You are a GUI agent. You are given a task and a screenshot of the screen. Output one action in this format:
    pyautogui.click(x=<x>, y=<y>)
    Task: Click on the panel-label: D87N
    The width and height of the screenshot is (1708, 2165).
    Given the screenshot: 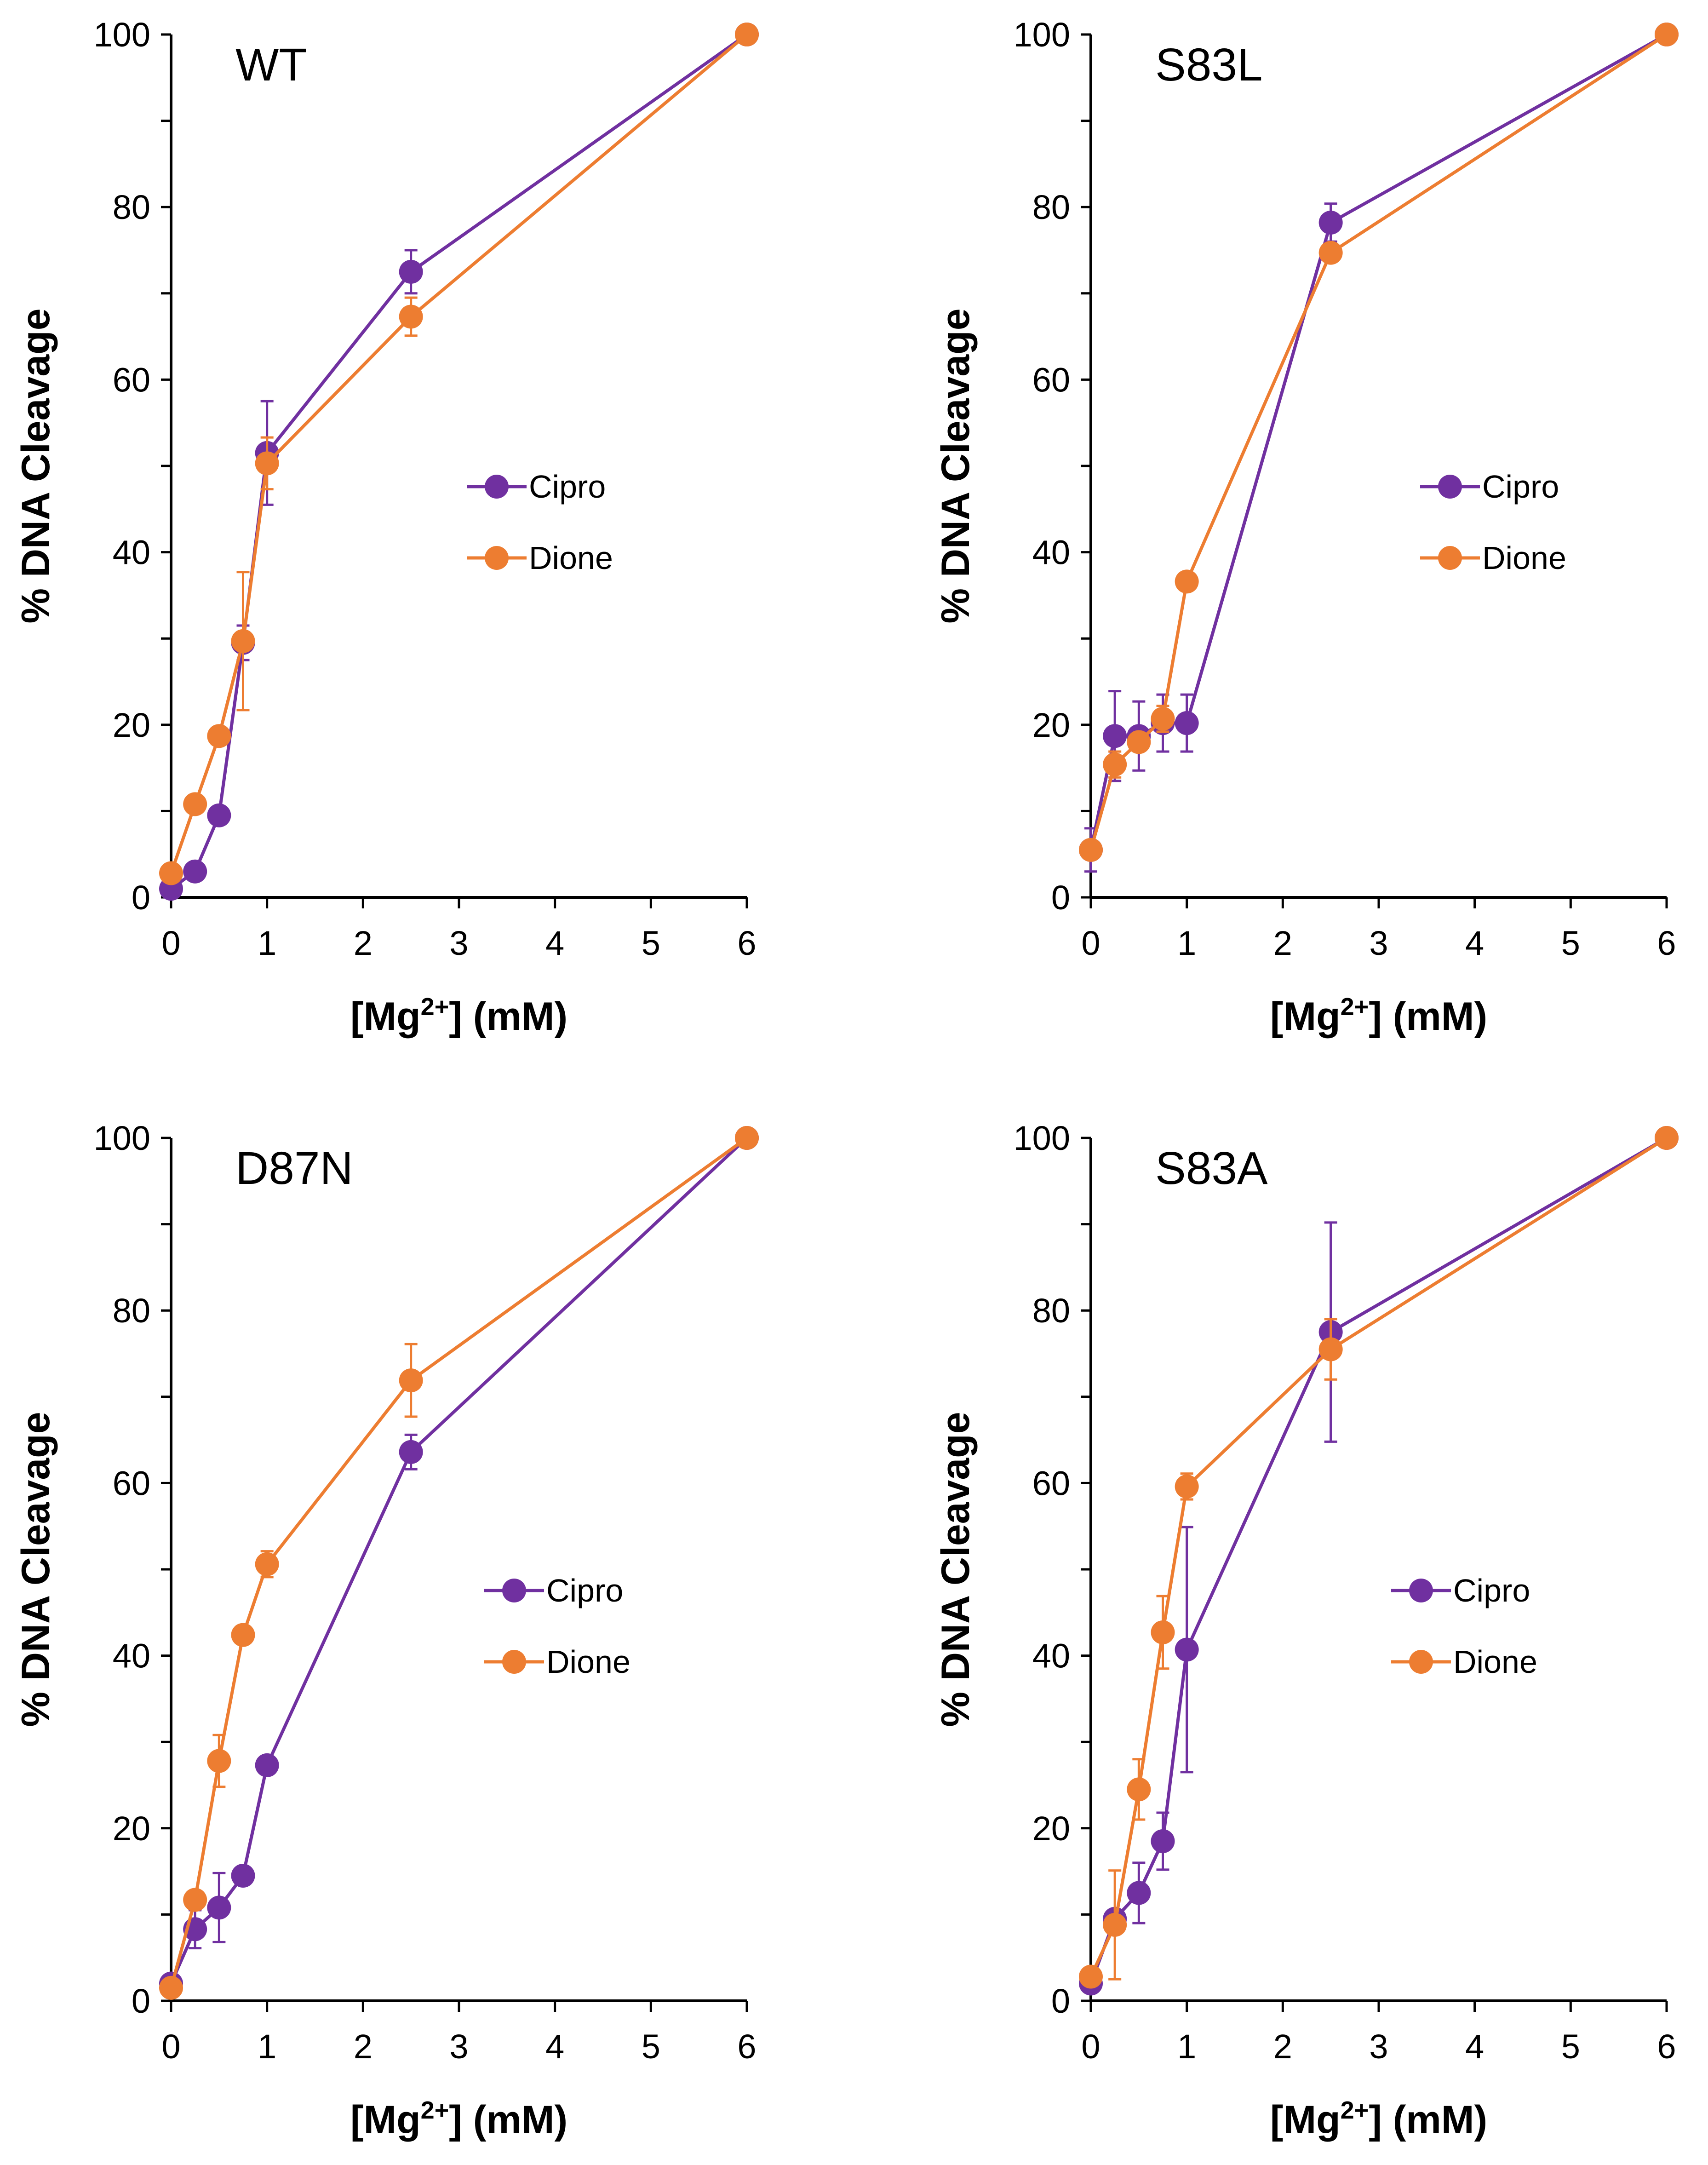 What is the action you would take?
    pyautogui.click(x=294, y=1168)
    